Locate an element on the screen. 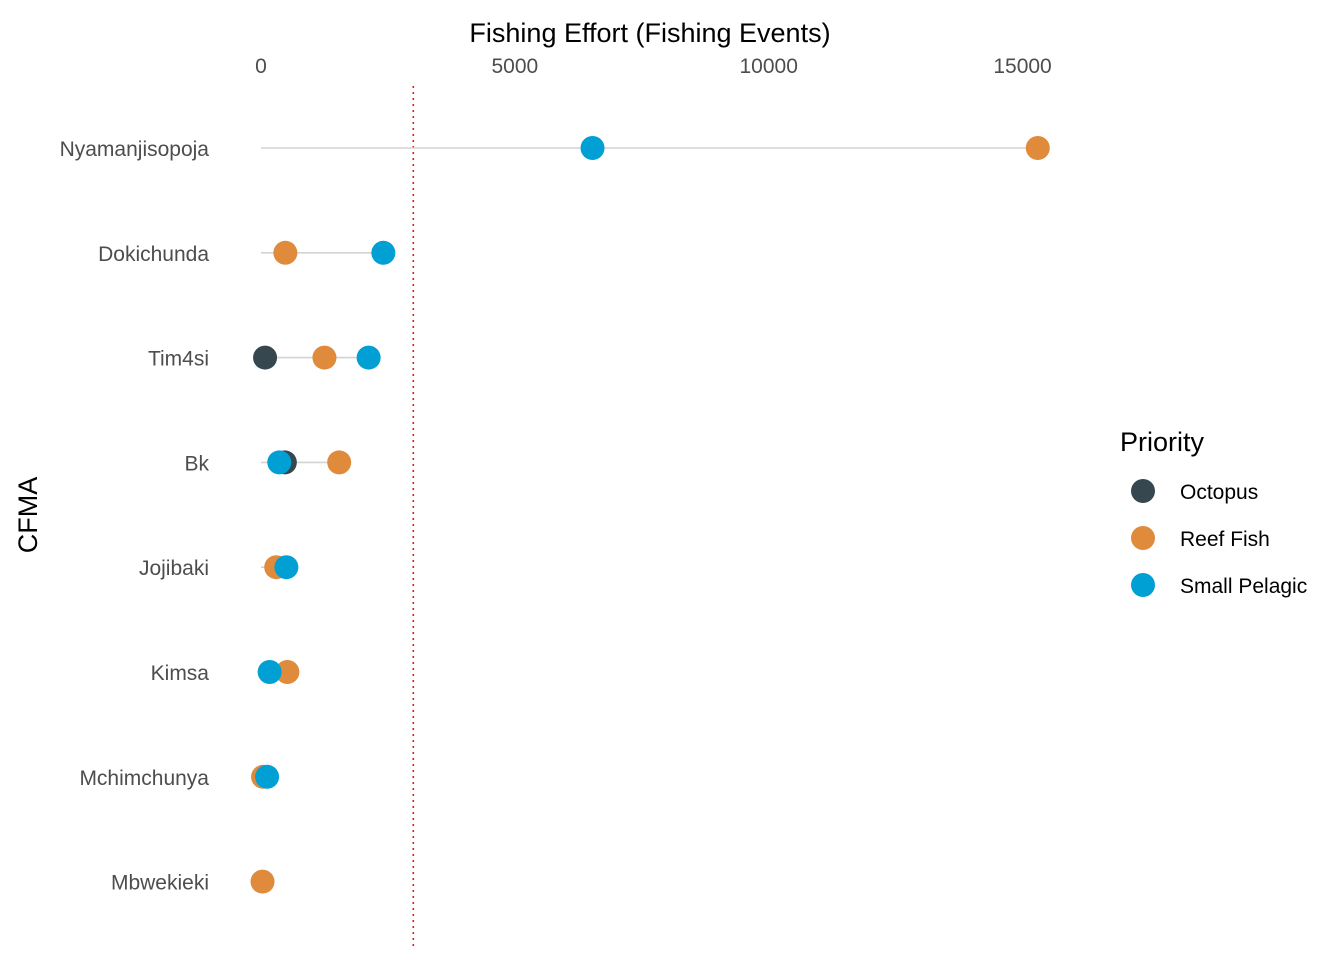 The height and width of the screenshot is (960, 1344). y-tick-label: Jojibaki is located at coordinates (174, 568).